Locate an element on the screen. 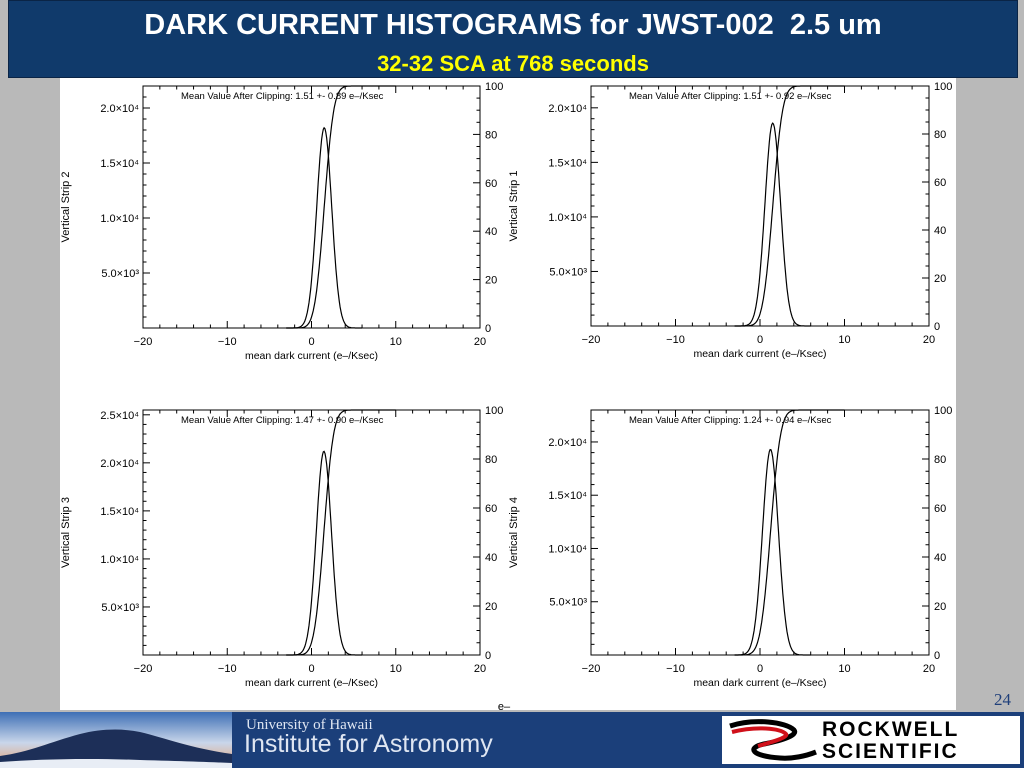  y-tick-label: 2.5×10⁴ is located at coordinates (119, 416).